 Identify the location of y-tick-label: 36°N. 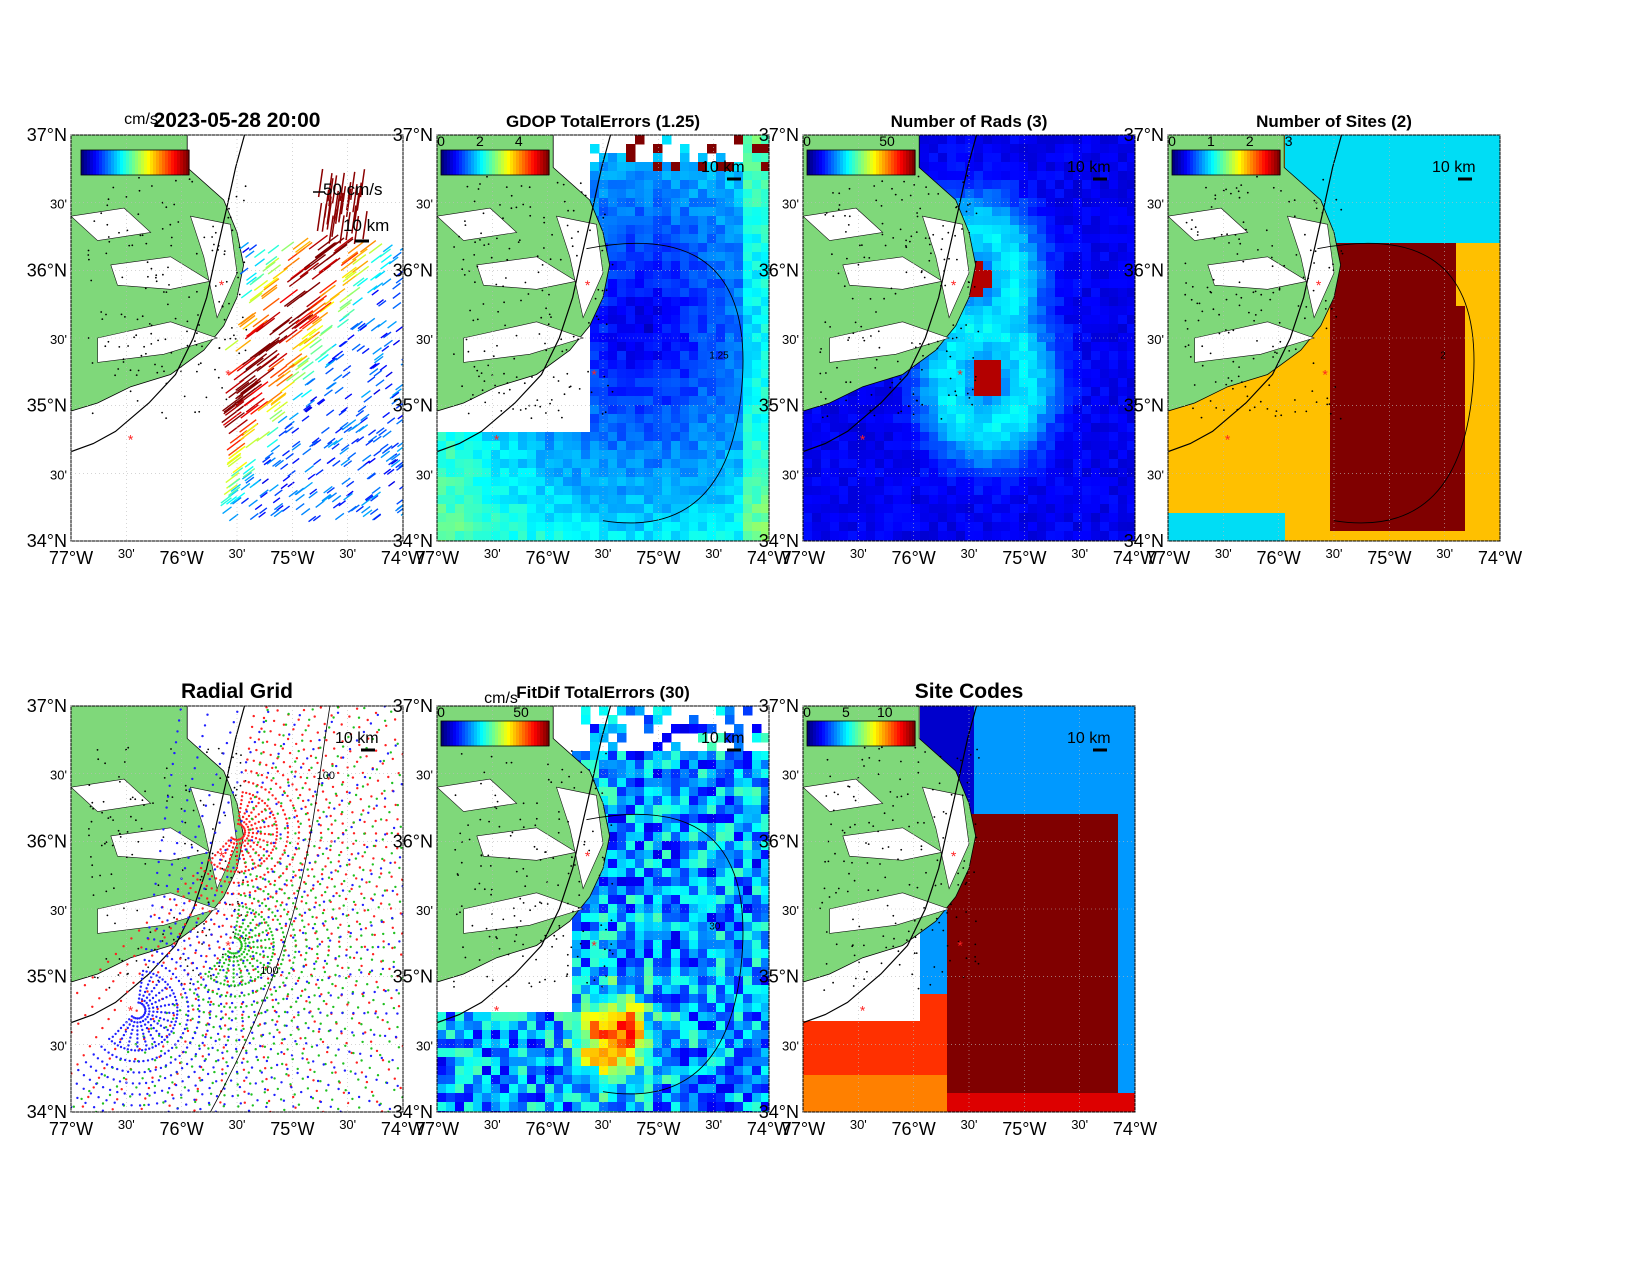
(779, 270).